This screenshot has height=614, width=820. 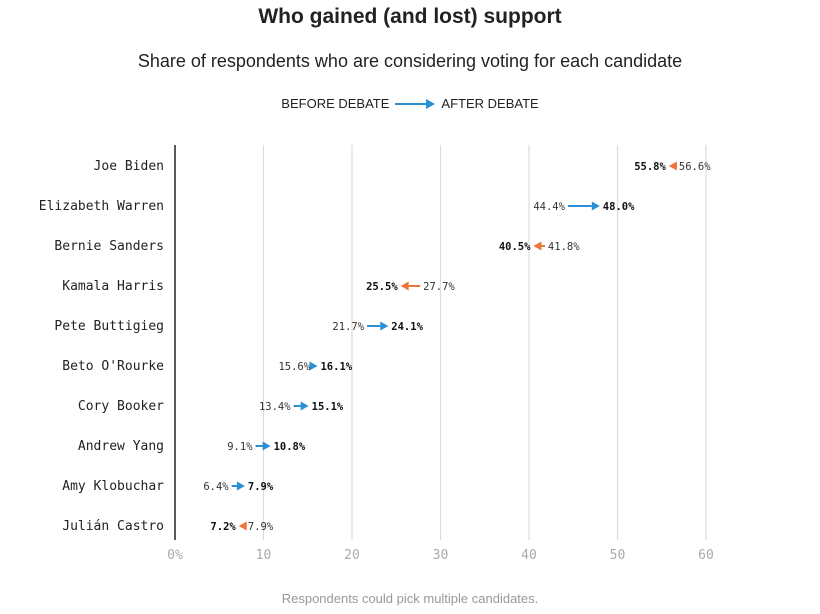 I want to click on before-value-label: 13.4%, so click(x=275, y=407).